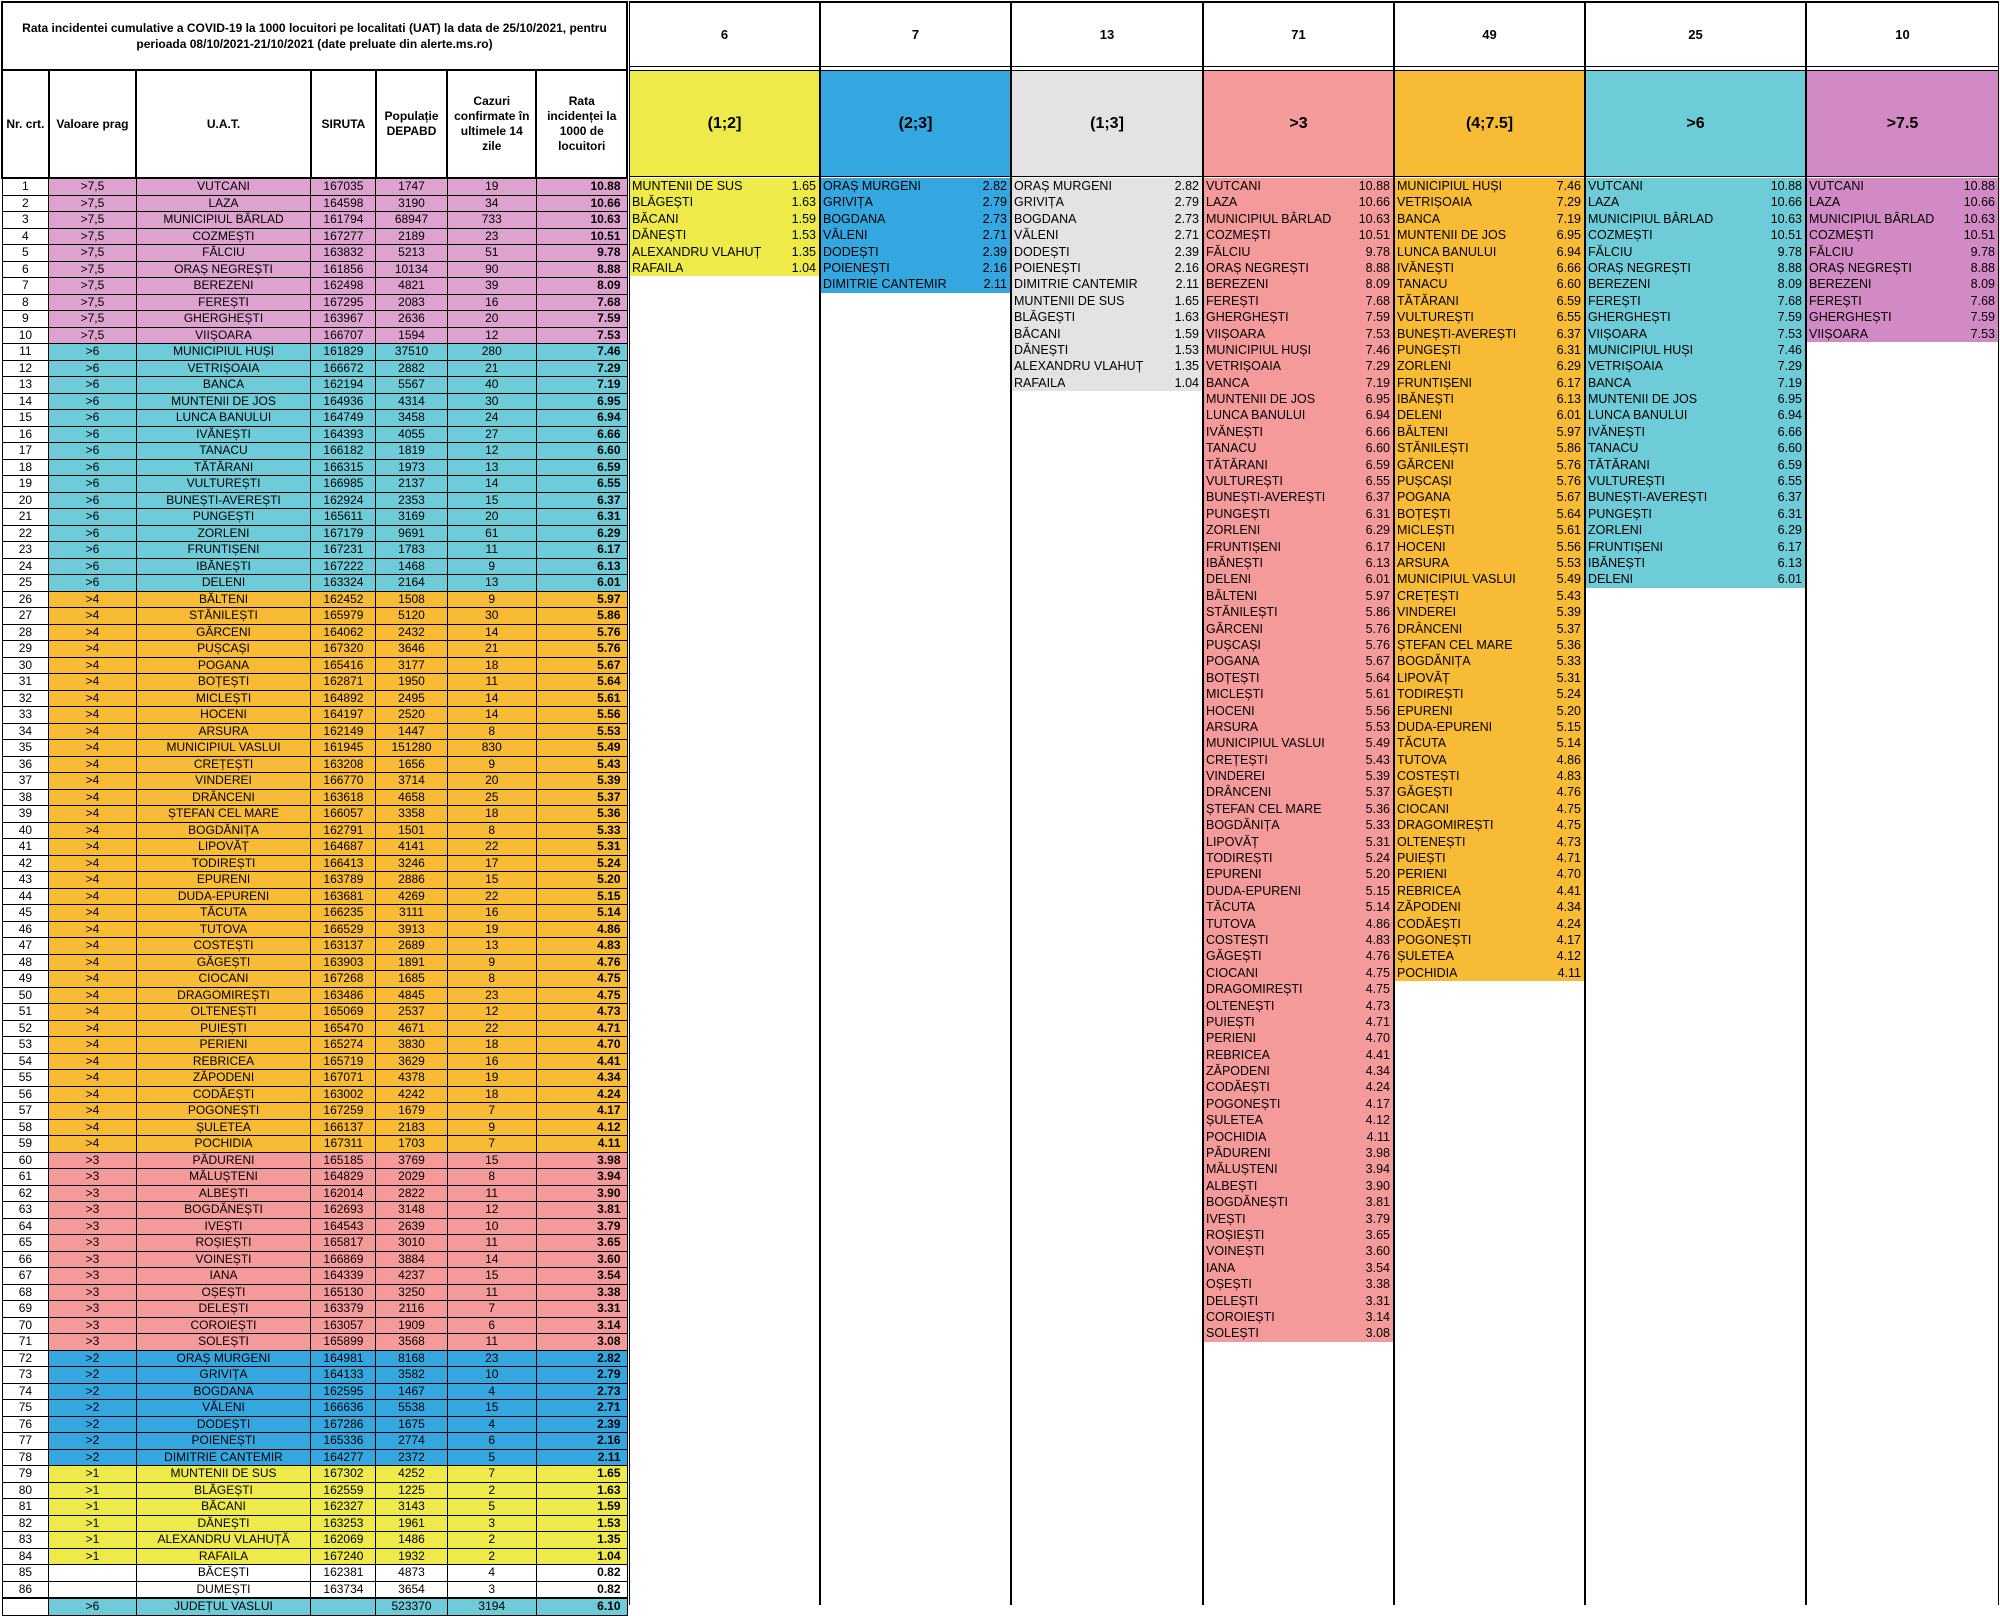 The height and width of the screenshot is (1616, 2000). Describe the element at coordinates (581, 731) in the screenshot. I see `row-rate: 5.53` at that location.